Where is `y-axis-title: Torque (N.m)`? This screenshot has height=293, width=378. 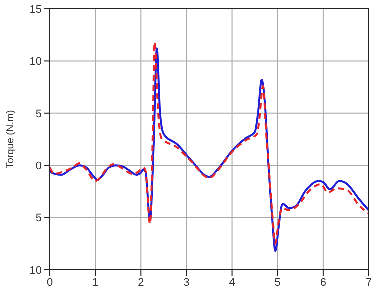
y-axis-title: Torque (N.m) is located at coordinates (11, 139).